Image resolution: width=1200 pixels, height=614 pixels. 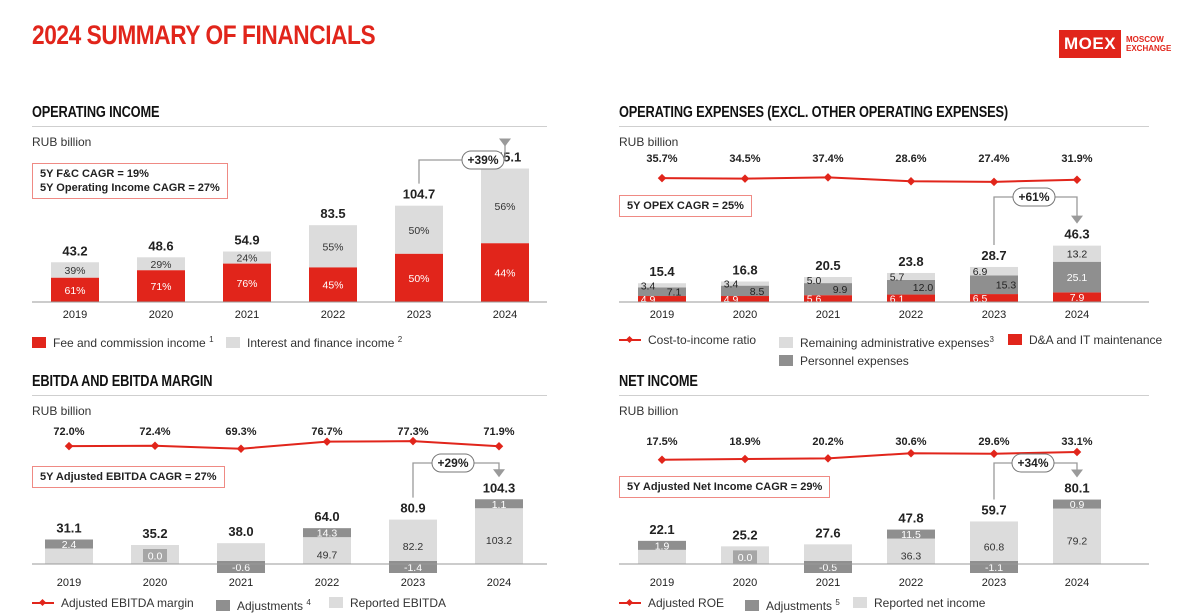 I want to click on cagr-box: 5Y OPEX CAGR = 25%, so click(x=685, y=206).